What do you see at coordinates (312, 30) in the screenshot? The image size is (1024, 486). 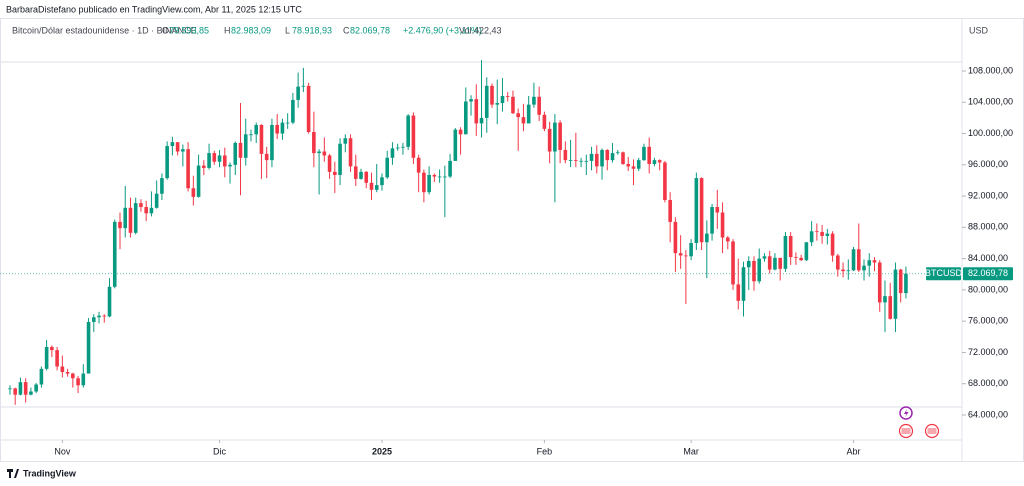 I see `ohlc-value: 78.918,93` at bounding box center [312, 30].